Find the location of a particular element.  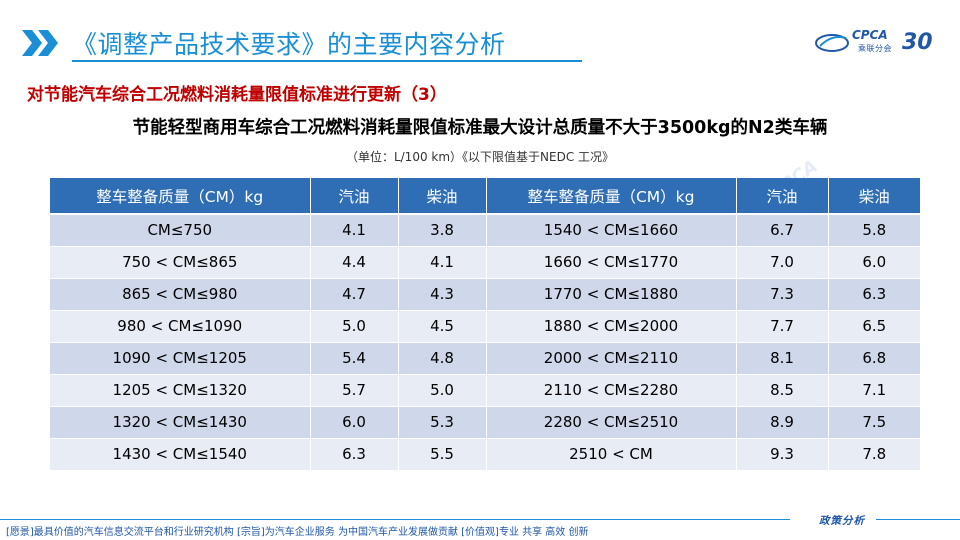

cell-gasoline: 5.7 is located at coordinates (354, 390).